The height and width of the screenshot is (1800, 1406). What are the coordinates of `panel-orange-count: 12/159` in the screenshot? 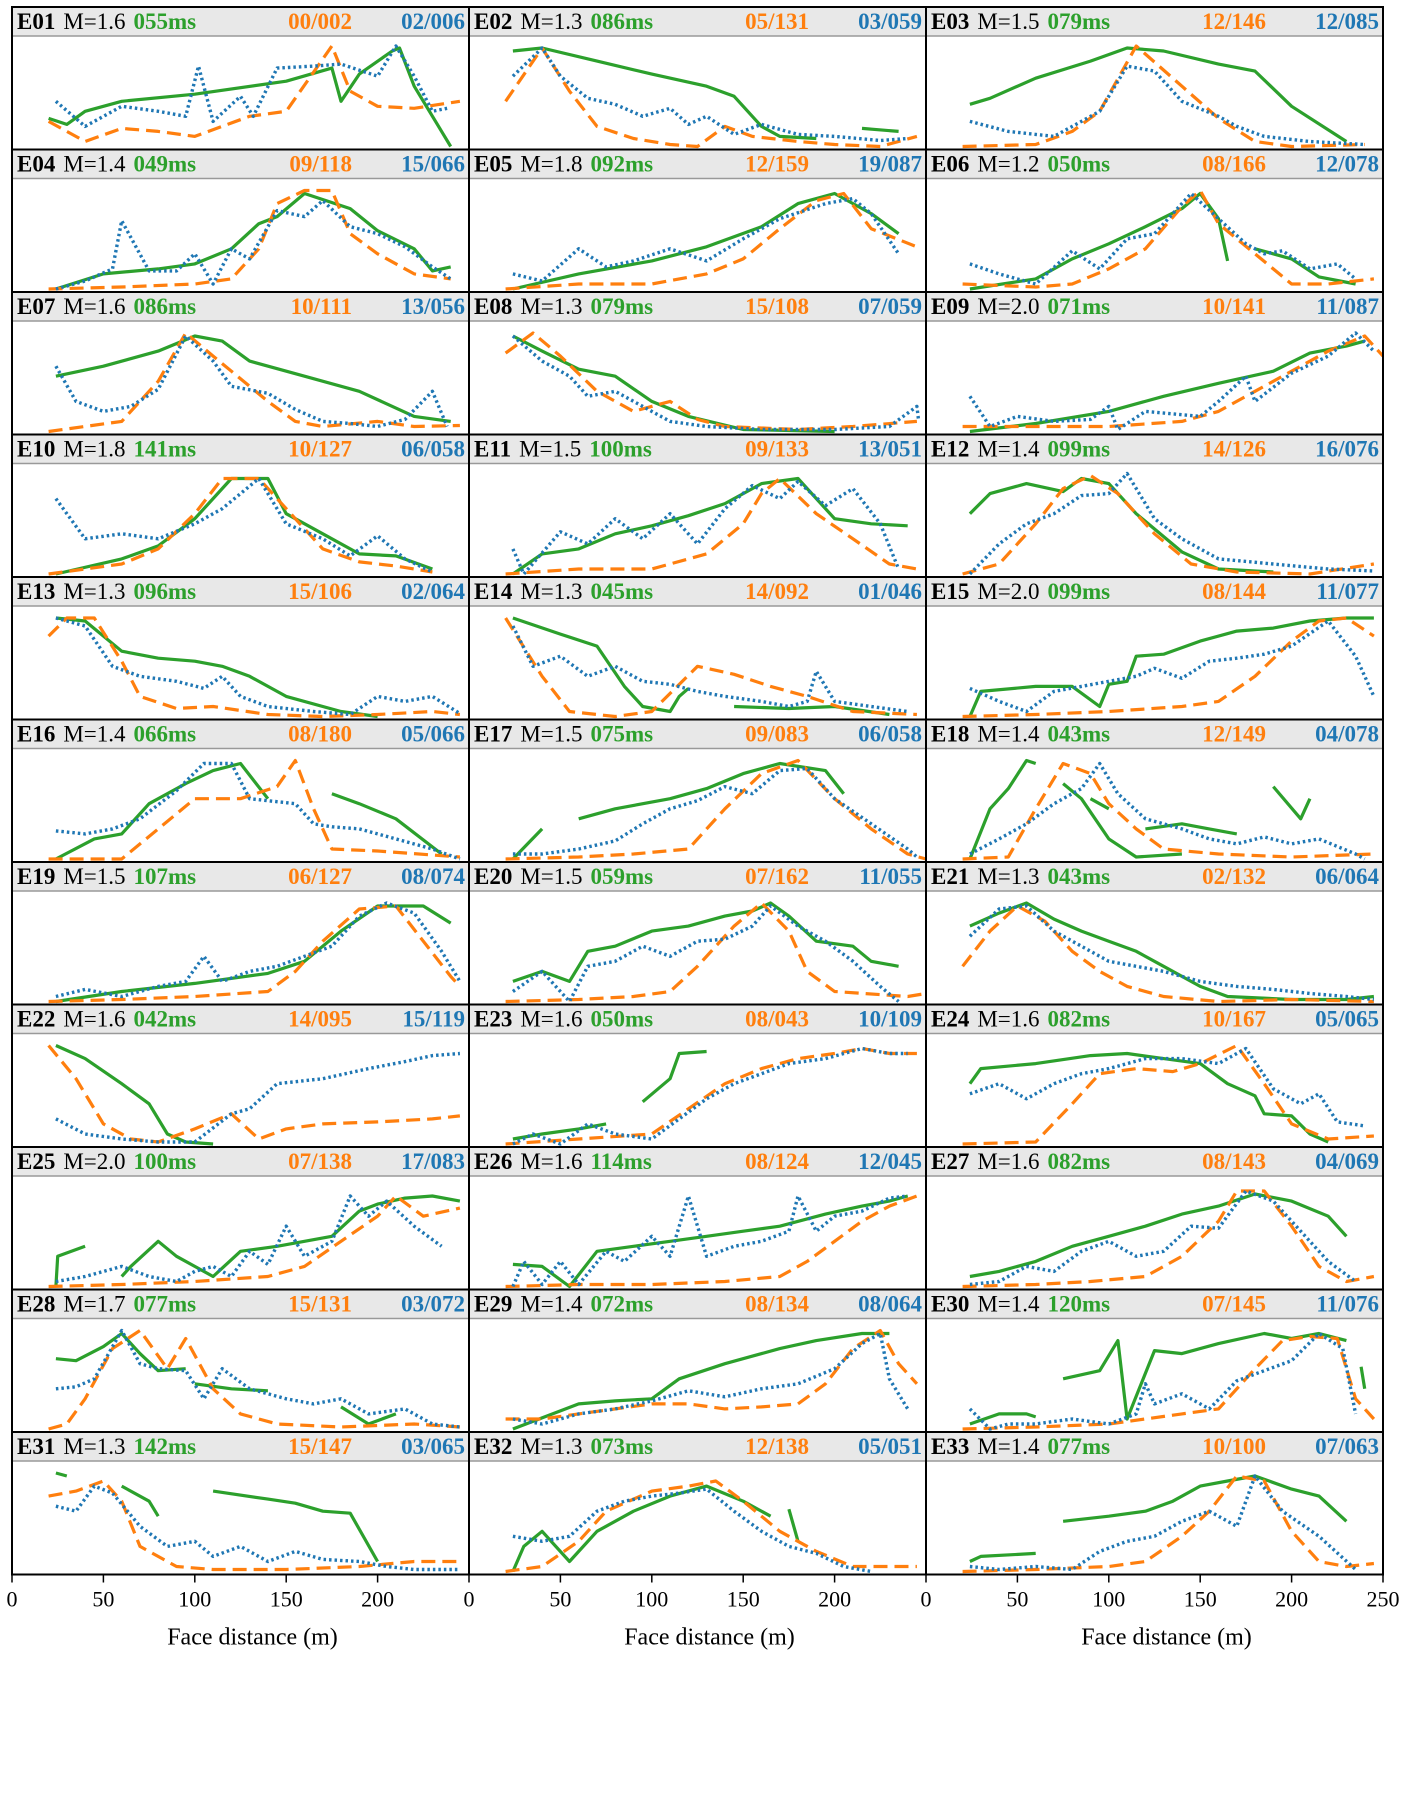 It's located at (777, 164).